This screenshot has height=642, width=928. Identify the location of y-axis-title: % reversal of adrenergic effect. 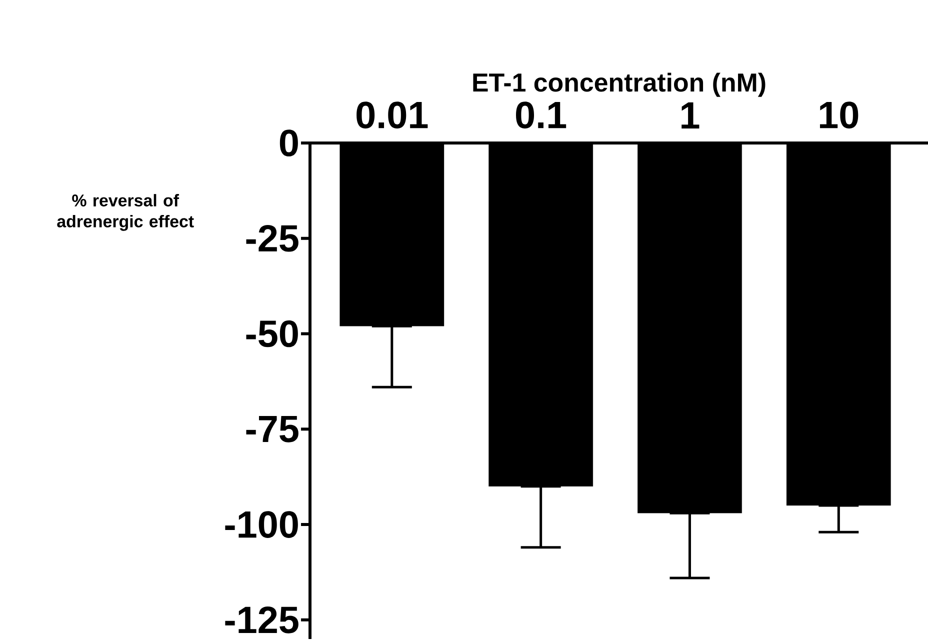
(125, 212).